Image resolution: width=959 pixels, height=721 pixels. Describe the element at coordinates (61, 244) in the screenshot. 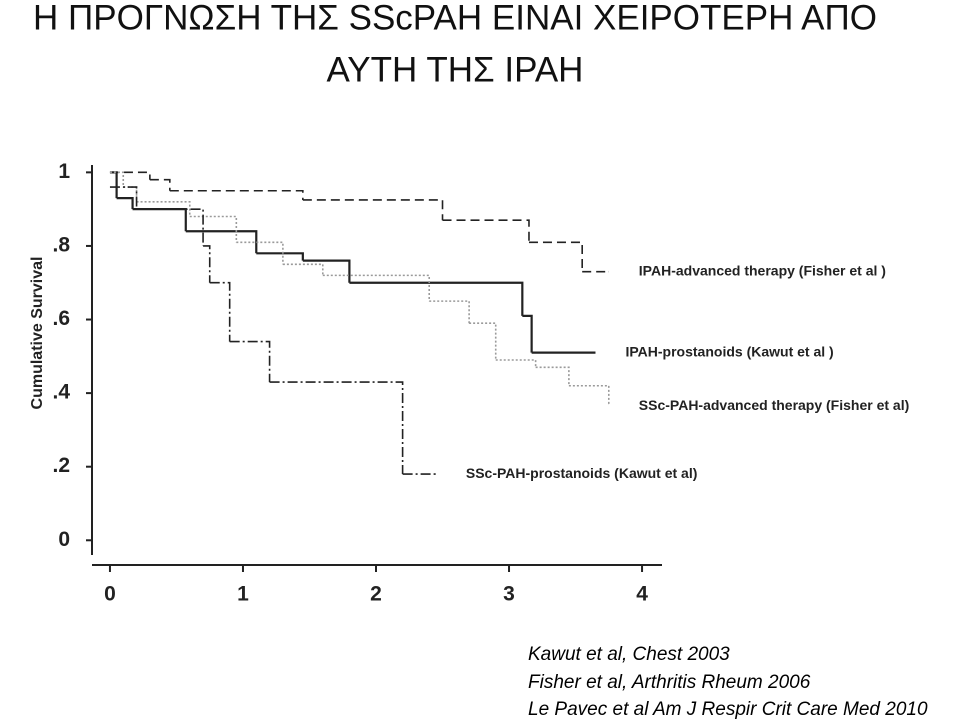

I see `y-tick-label: .8` at that location.